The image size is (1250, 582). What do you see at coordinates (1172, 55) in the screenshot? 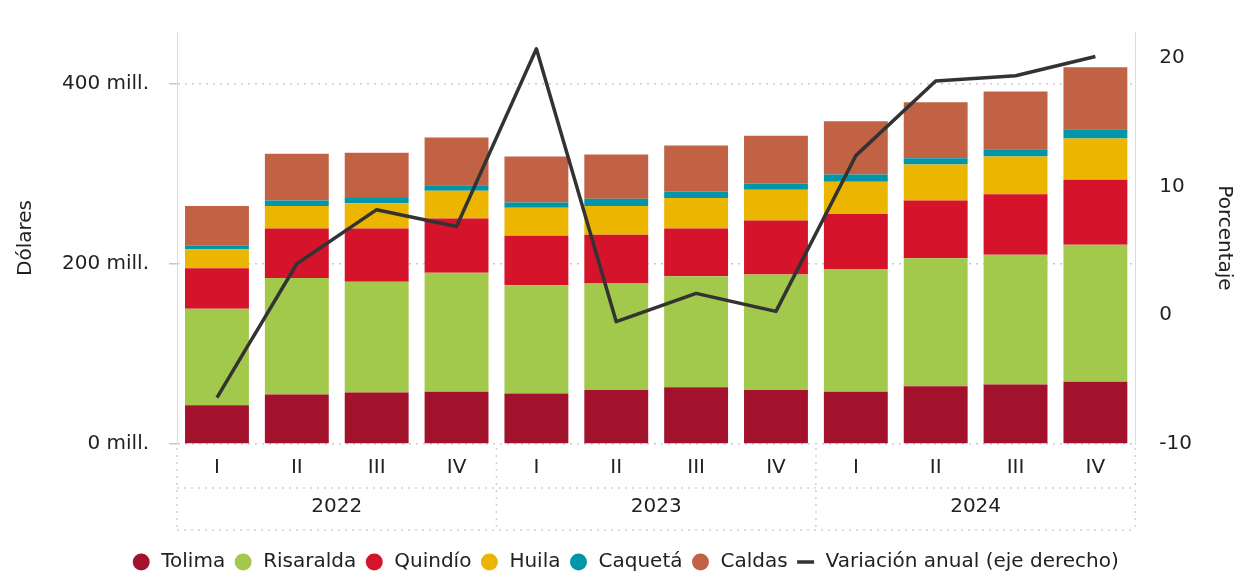
I see `y2-tick-label: 20` at bounding box center [1172, 55].